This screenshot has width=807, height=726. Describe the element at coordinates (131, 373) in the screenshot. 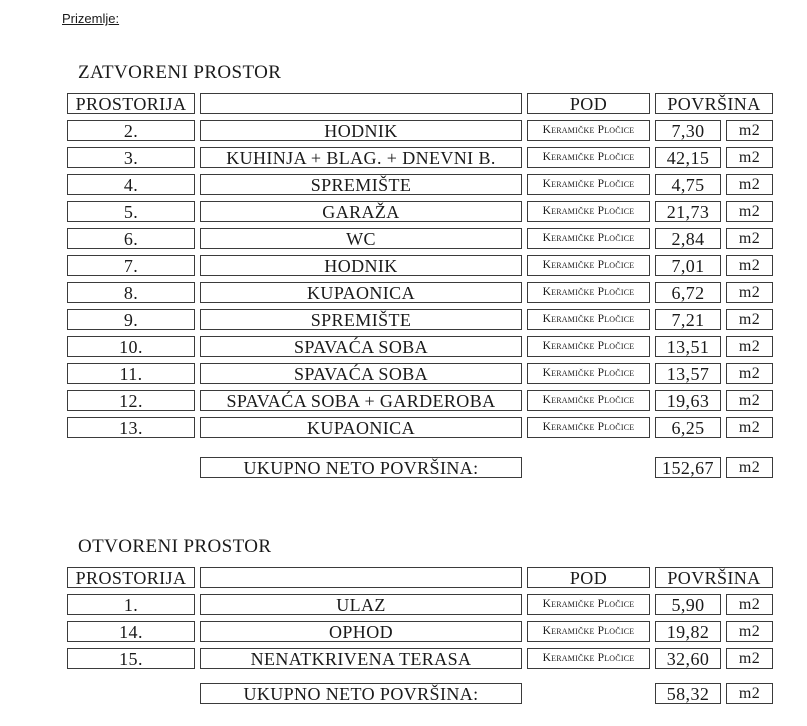

I see `room-number-cell: 11.` at that location.